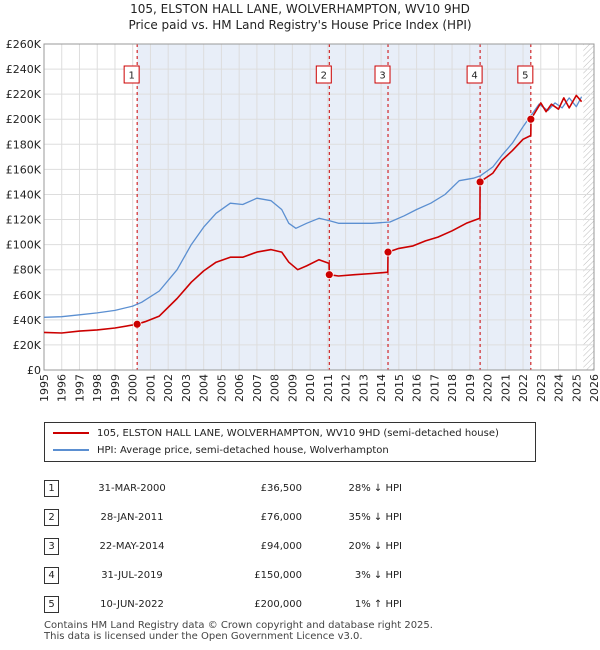 Image resolution: width=600 pixels, height=650 pixels. I want to click on x-tick-label: 2021, so click(505, 388).